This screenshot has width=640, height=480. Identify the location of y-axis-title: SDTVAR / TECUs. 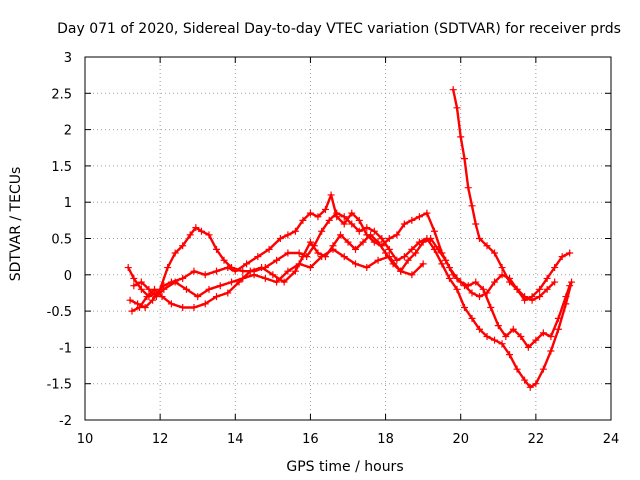
(16, 224).